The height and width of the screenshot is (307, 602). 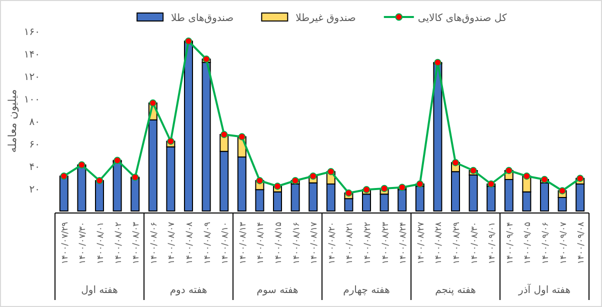 I want to click on x-tick-label: ۱۴۰۰/۰۸/۰۱, so click(x=101, y=243).